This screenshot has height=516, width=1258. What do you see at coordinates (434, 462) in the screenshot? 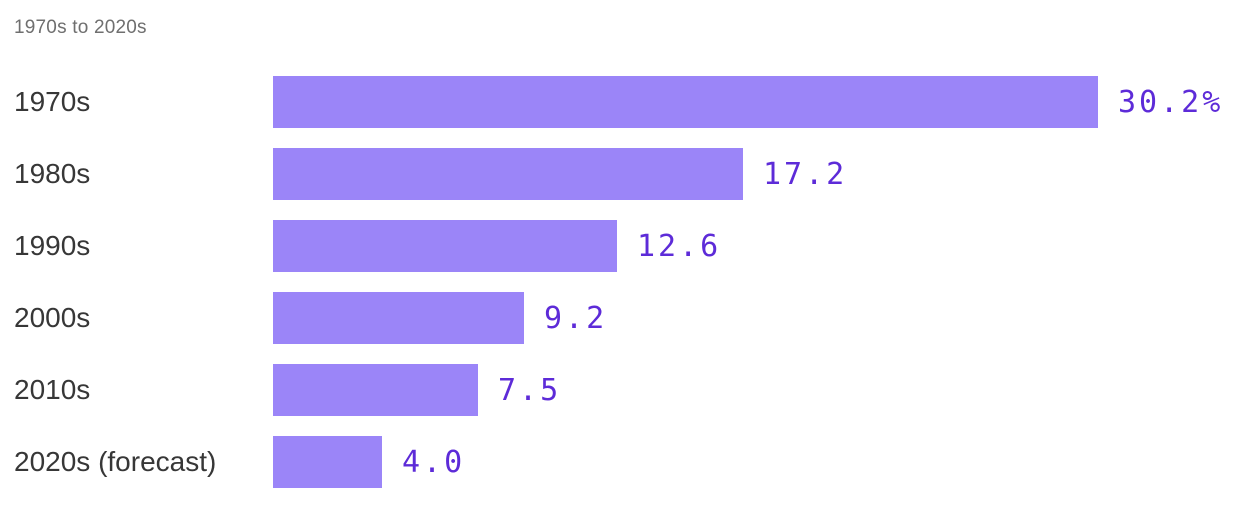
I see `value-label: 4.0` at bounding box center [434, 462].